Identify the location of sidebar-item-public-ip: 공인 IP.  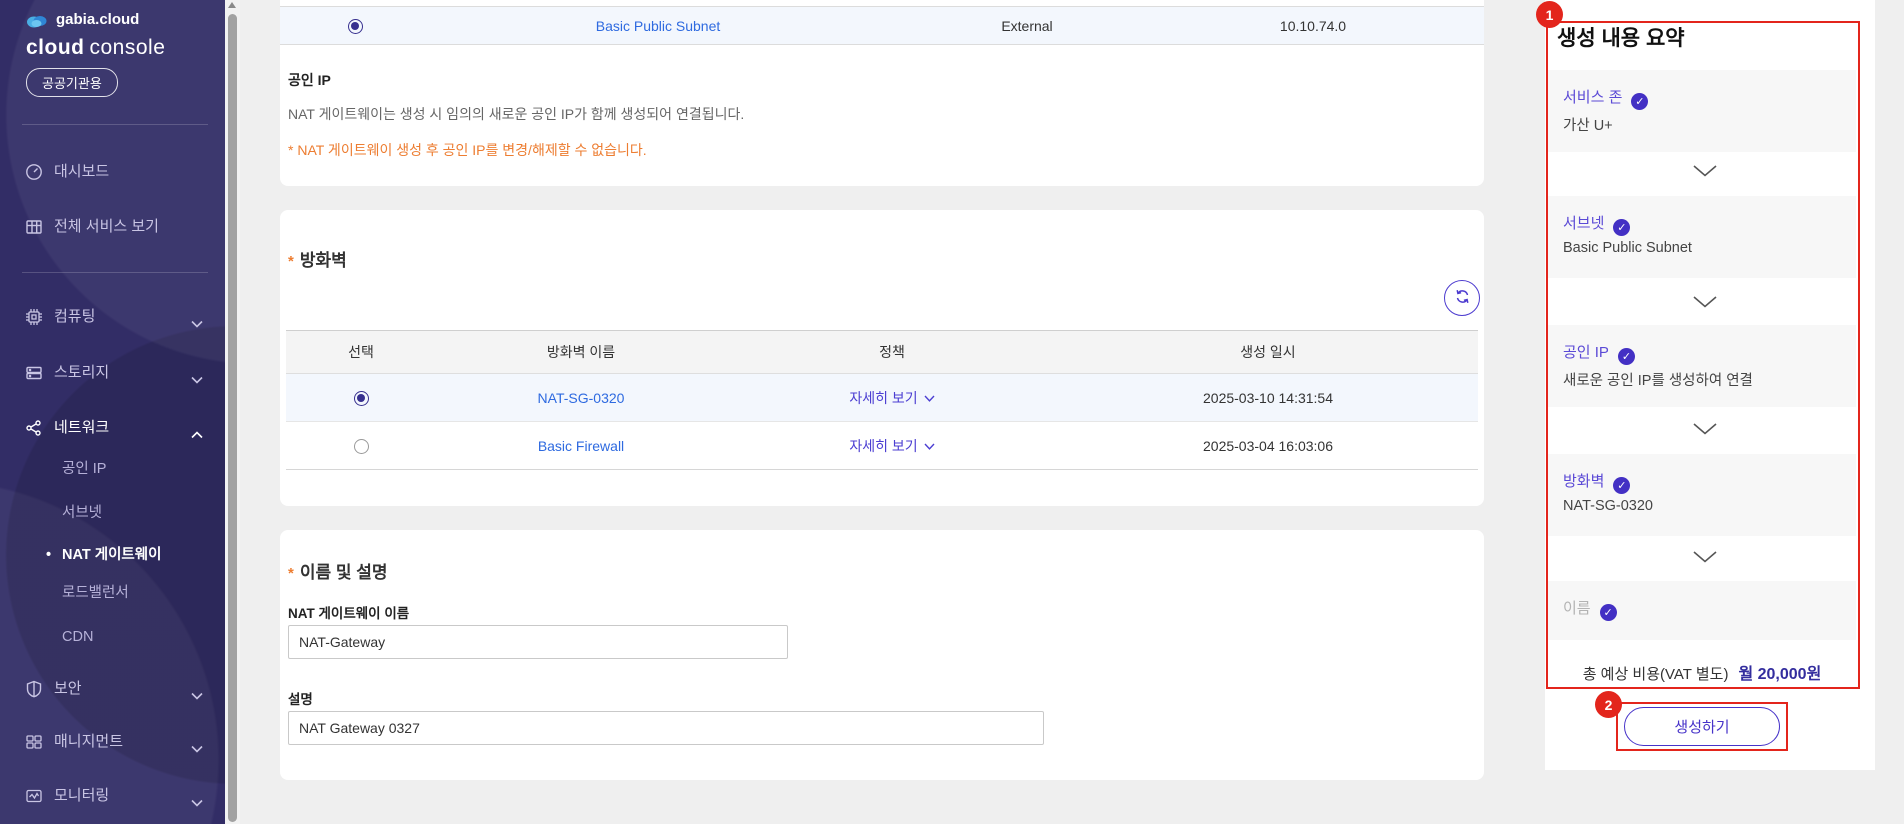
(84, 469).